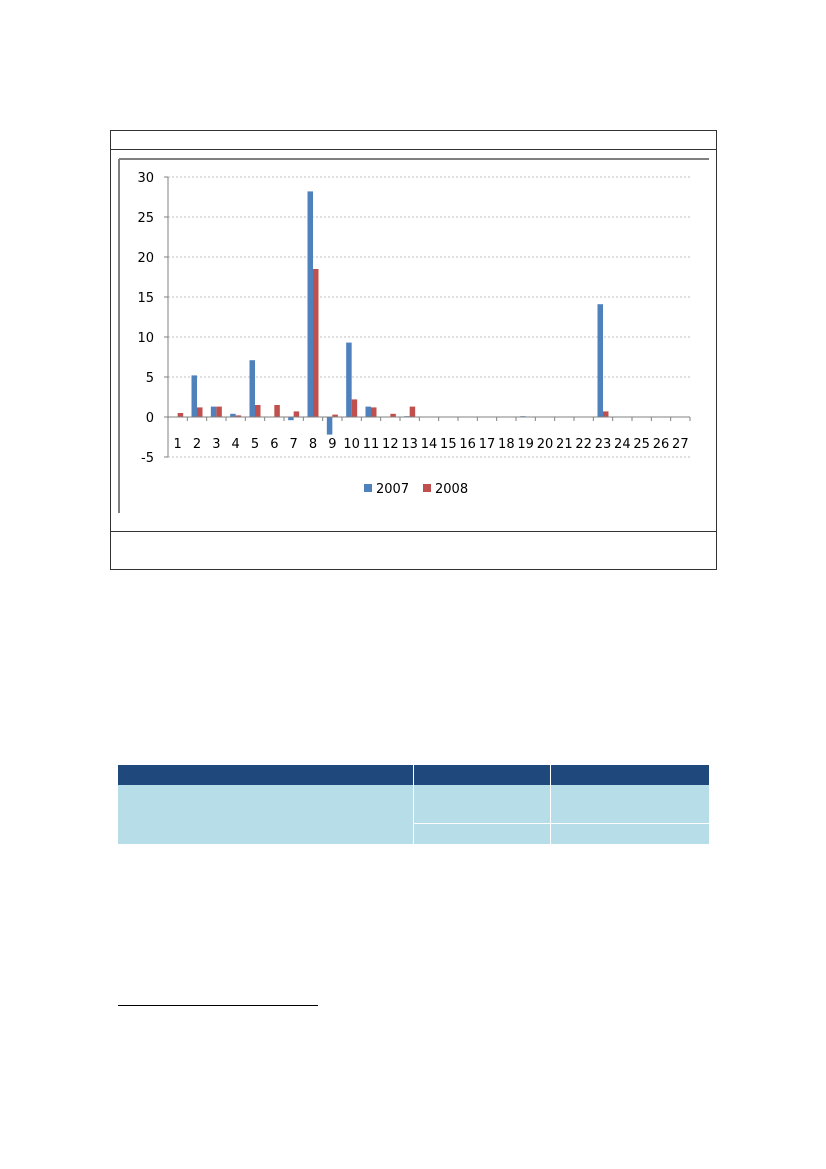 This screenshot has height=1169, width=826. Describe the element at coordinates (218, 1005) in the screenshot. I see `footnote-separator` at that location.